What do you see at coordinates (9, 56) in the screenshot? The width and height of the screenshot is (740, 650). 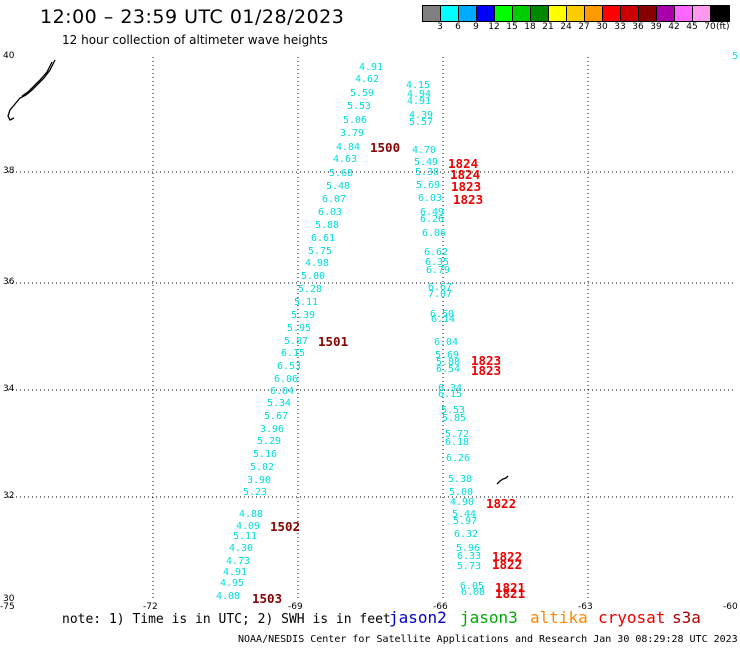 I see `y-tick-label: 40` at bounding box center [9, 56].